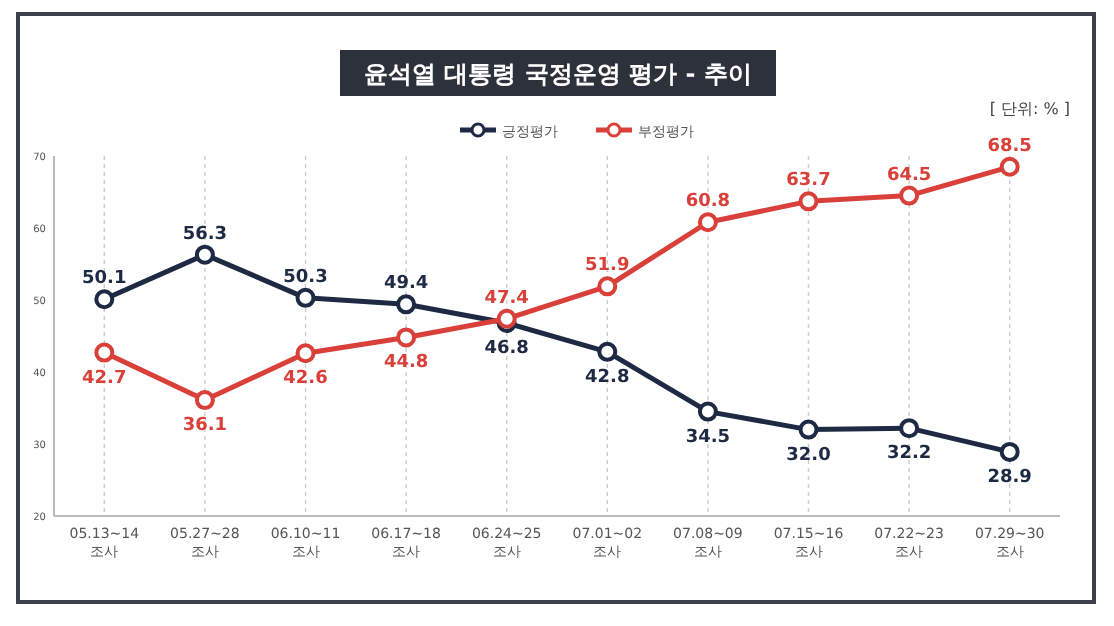  Describe the element at coordinates (104, 378) in the screenshot. I see `data-label: 42.7` at that location.